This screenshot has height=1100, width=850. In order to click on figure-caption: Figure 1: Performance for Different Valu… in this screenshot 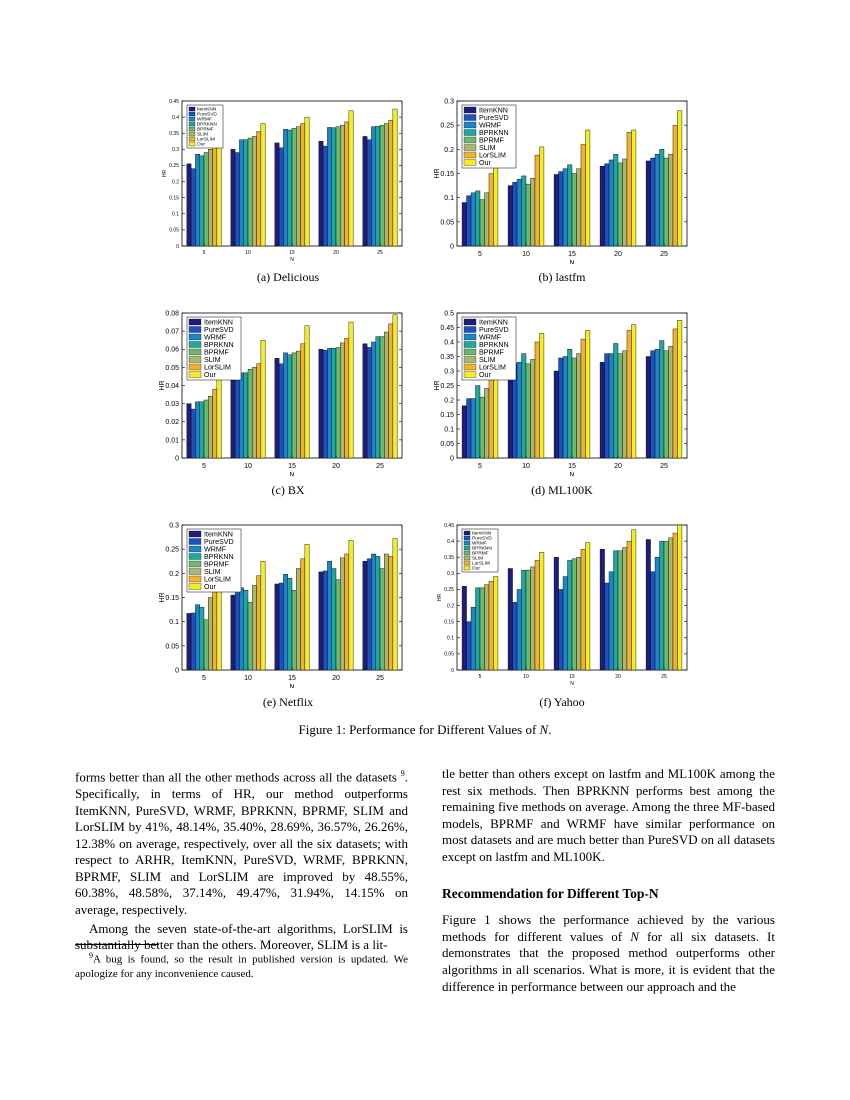, I will do `click(425, 730)`.